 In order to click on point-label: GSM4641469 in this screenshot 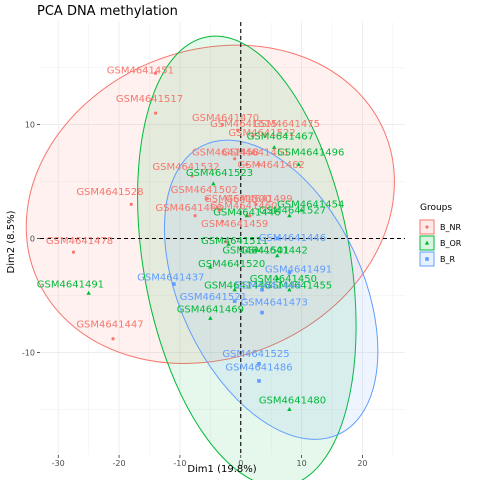, I will do `click(210, 310)`.